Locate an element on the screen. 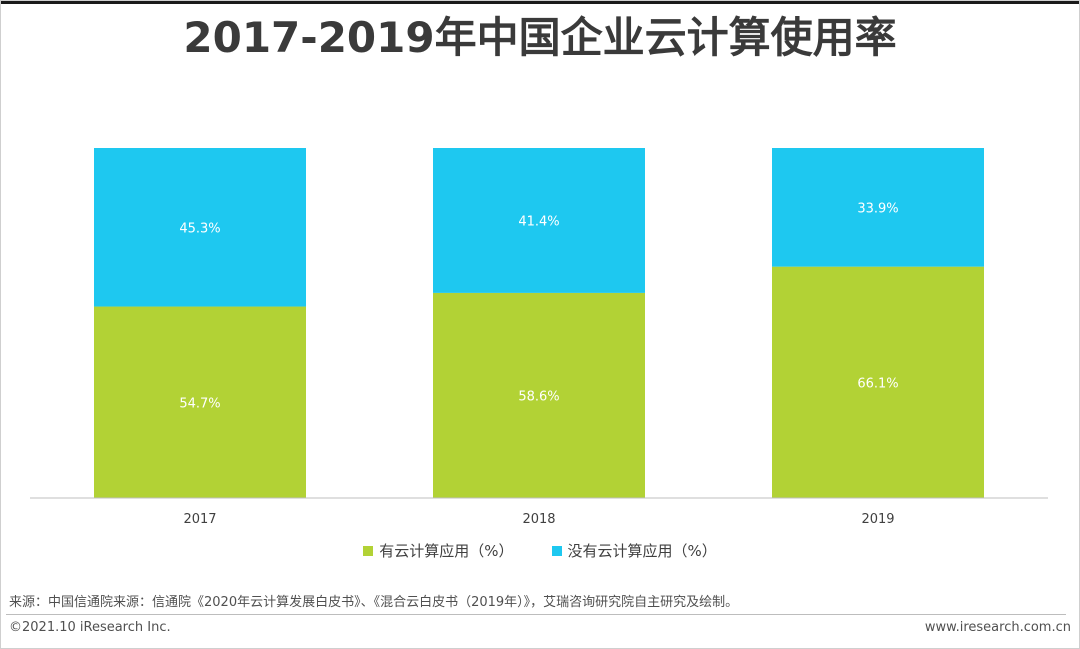 This screenshot has height=649, width=1080. chart-title: 2017-2019年中国企业云计算使用率 is located at coordinates (540, 37).